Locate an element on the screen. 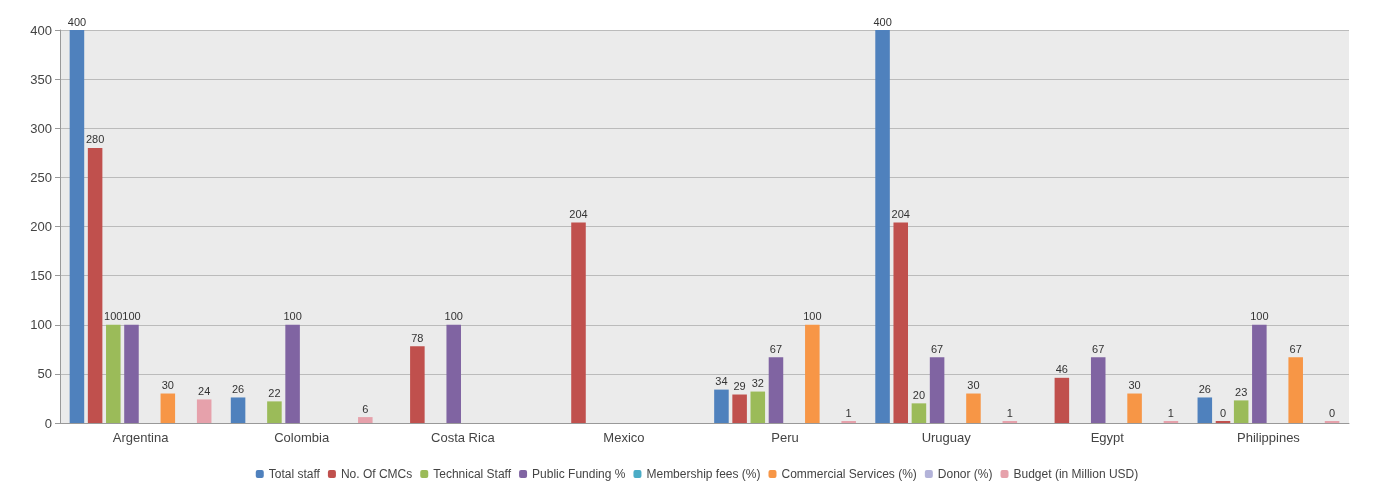 This screenshot has height=493, width=1394. x-tick-label: Egypt is located at coordinates (1107, 437).